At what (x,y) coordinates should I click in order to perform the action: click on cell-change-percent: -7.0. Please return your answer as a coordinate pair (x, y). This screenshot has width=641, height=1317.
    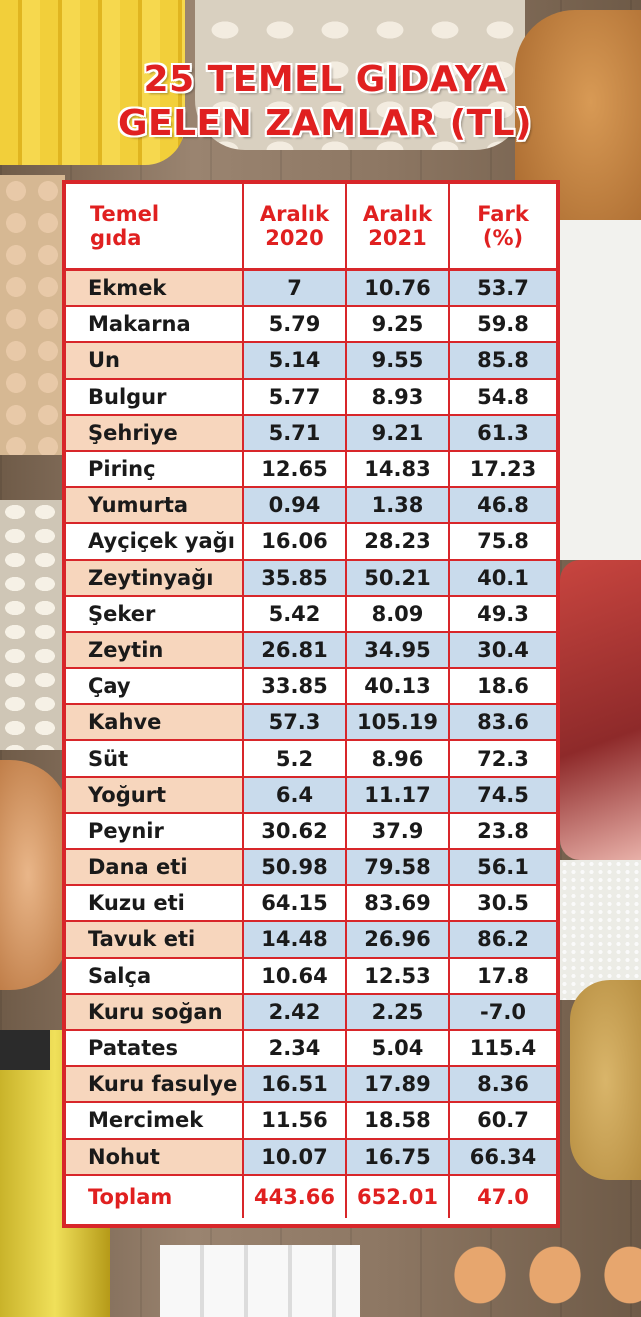
    Looking at the image, I should click on (502, 1012).